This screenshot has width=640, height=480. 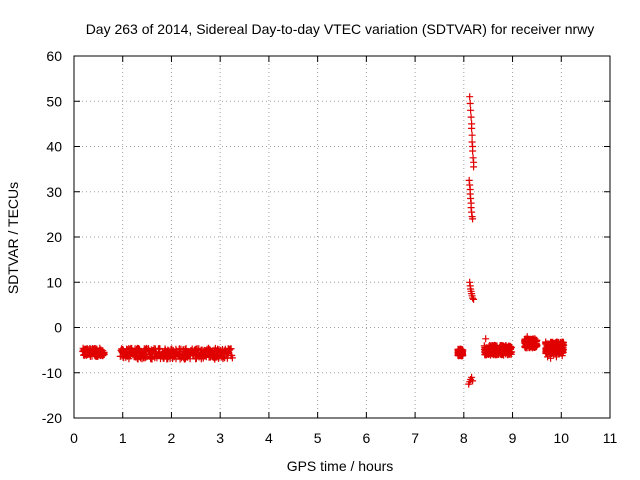 I want to click on y-tick-label: 50, so click(x=54, y=101).